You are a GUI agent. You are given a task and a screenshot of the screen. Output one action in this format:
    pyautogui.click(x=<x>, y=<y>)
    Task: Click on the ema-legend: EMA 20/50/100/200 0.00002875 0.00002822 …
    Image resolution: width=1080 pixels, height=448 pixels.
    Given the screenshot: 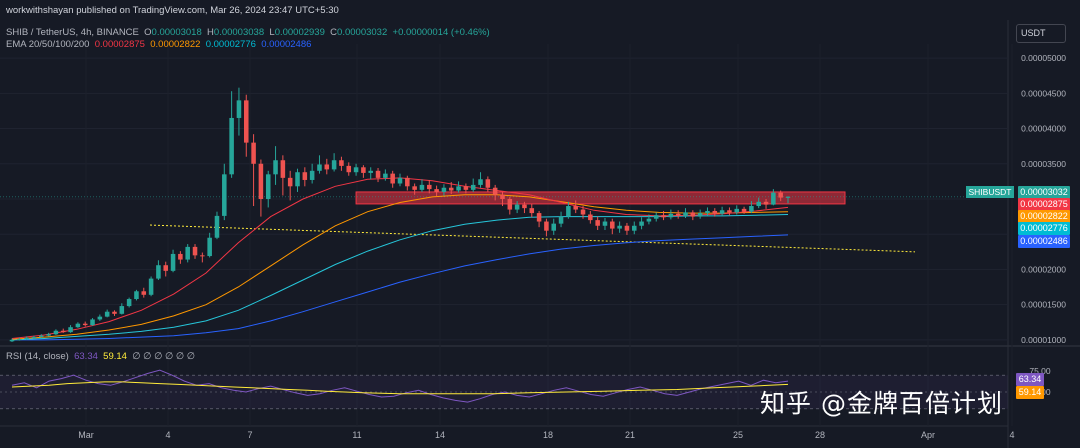 What is the action you would take?
    pyautogui.click(x=158, y=44)
    